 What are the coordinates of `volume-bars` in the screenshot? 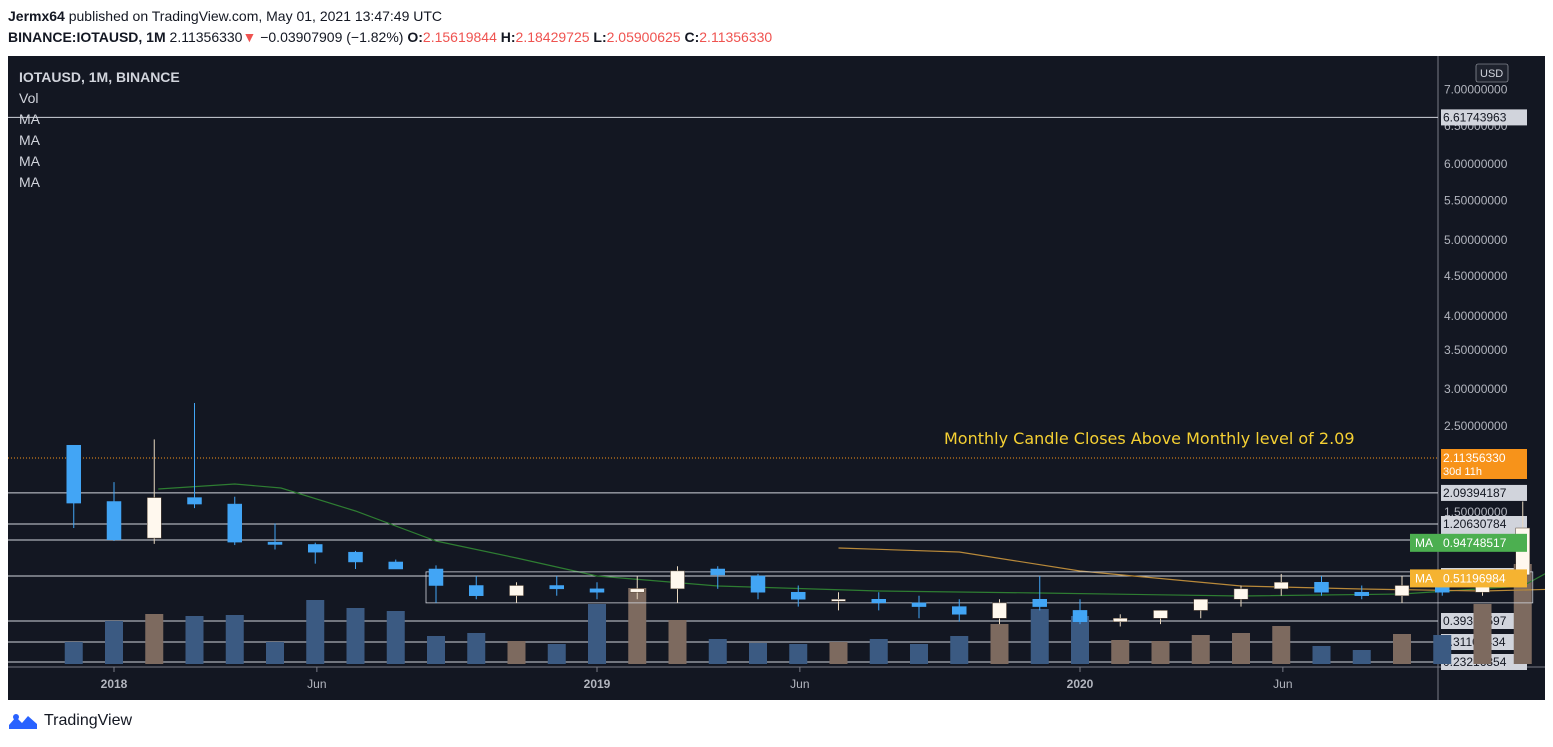 It's located at (798, 614).